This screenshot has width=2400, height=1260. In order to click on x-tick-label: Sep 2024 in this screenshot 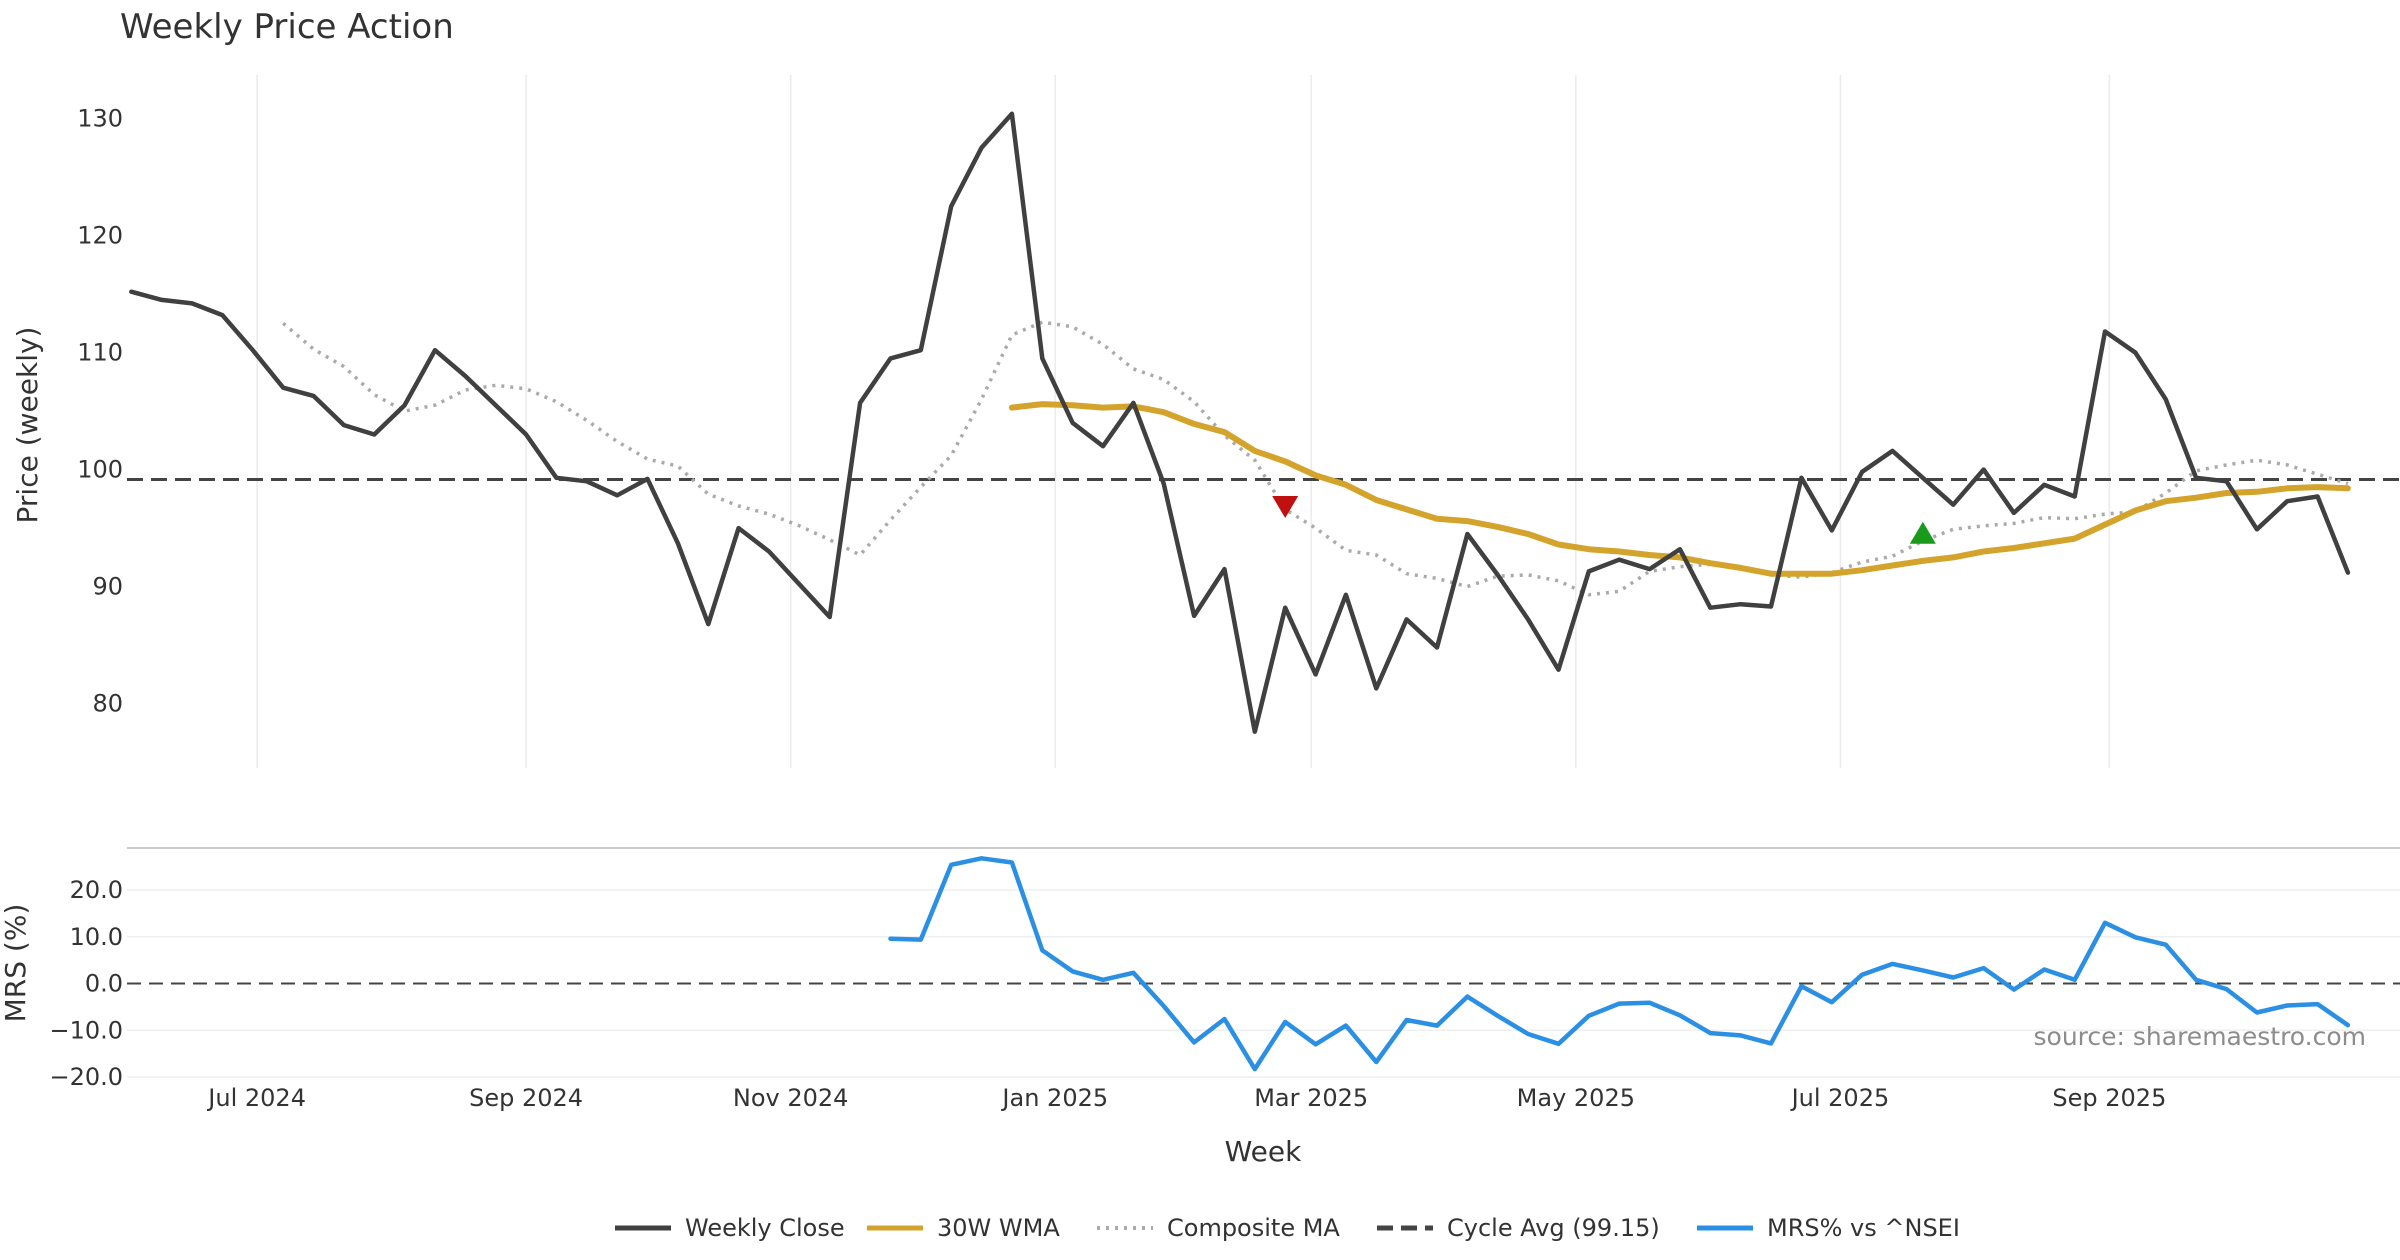, I will do `click(526, 1098)`.